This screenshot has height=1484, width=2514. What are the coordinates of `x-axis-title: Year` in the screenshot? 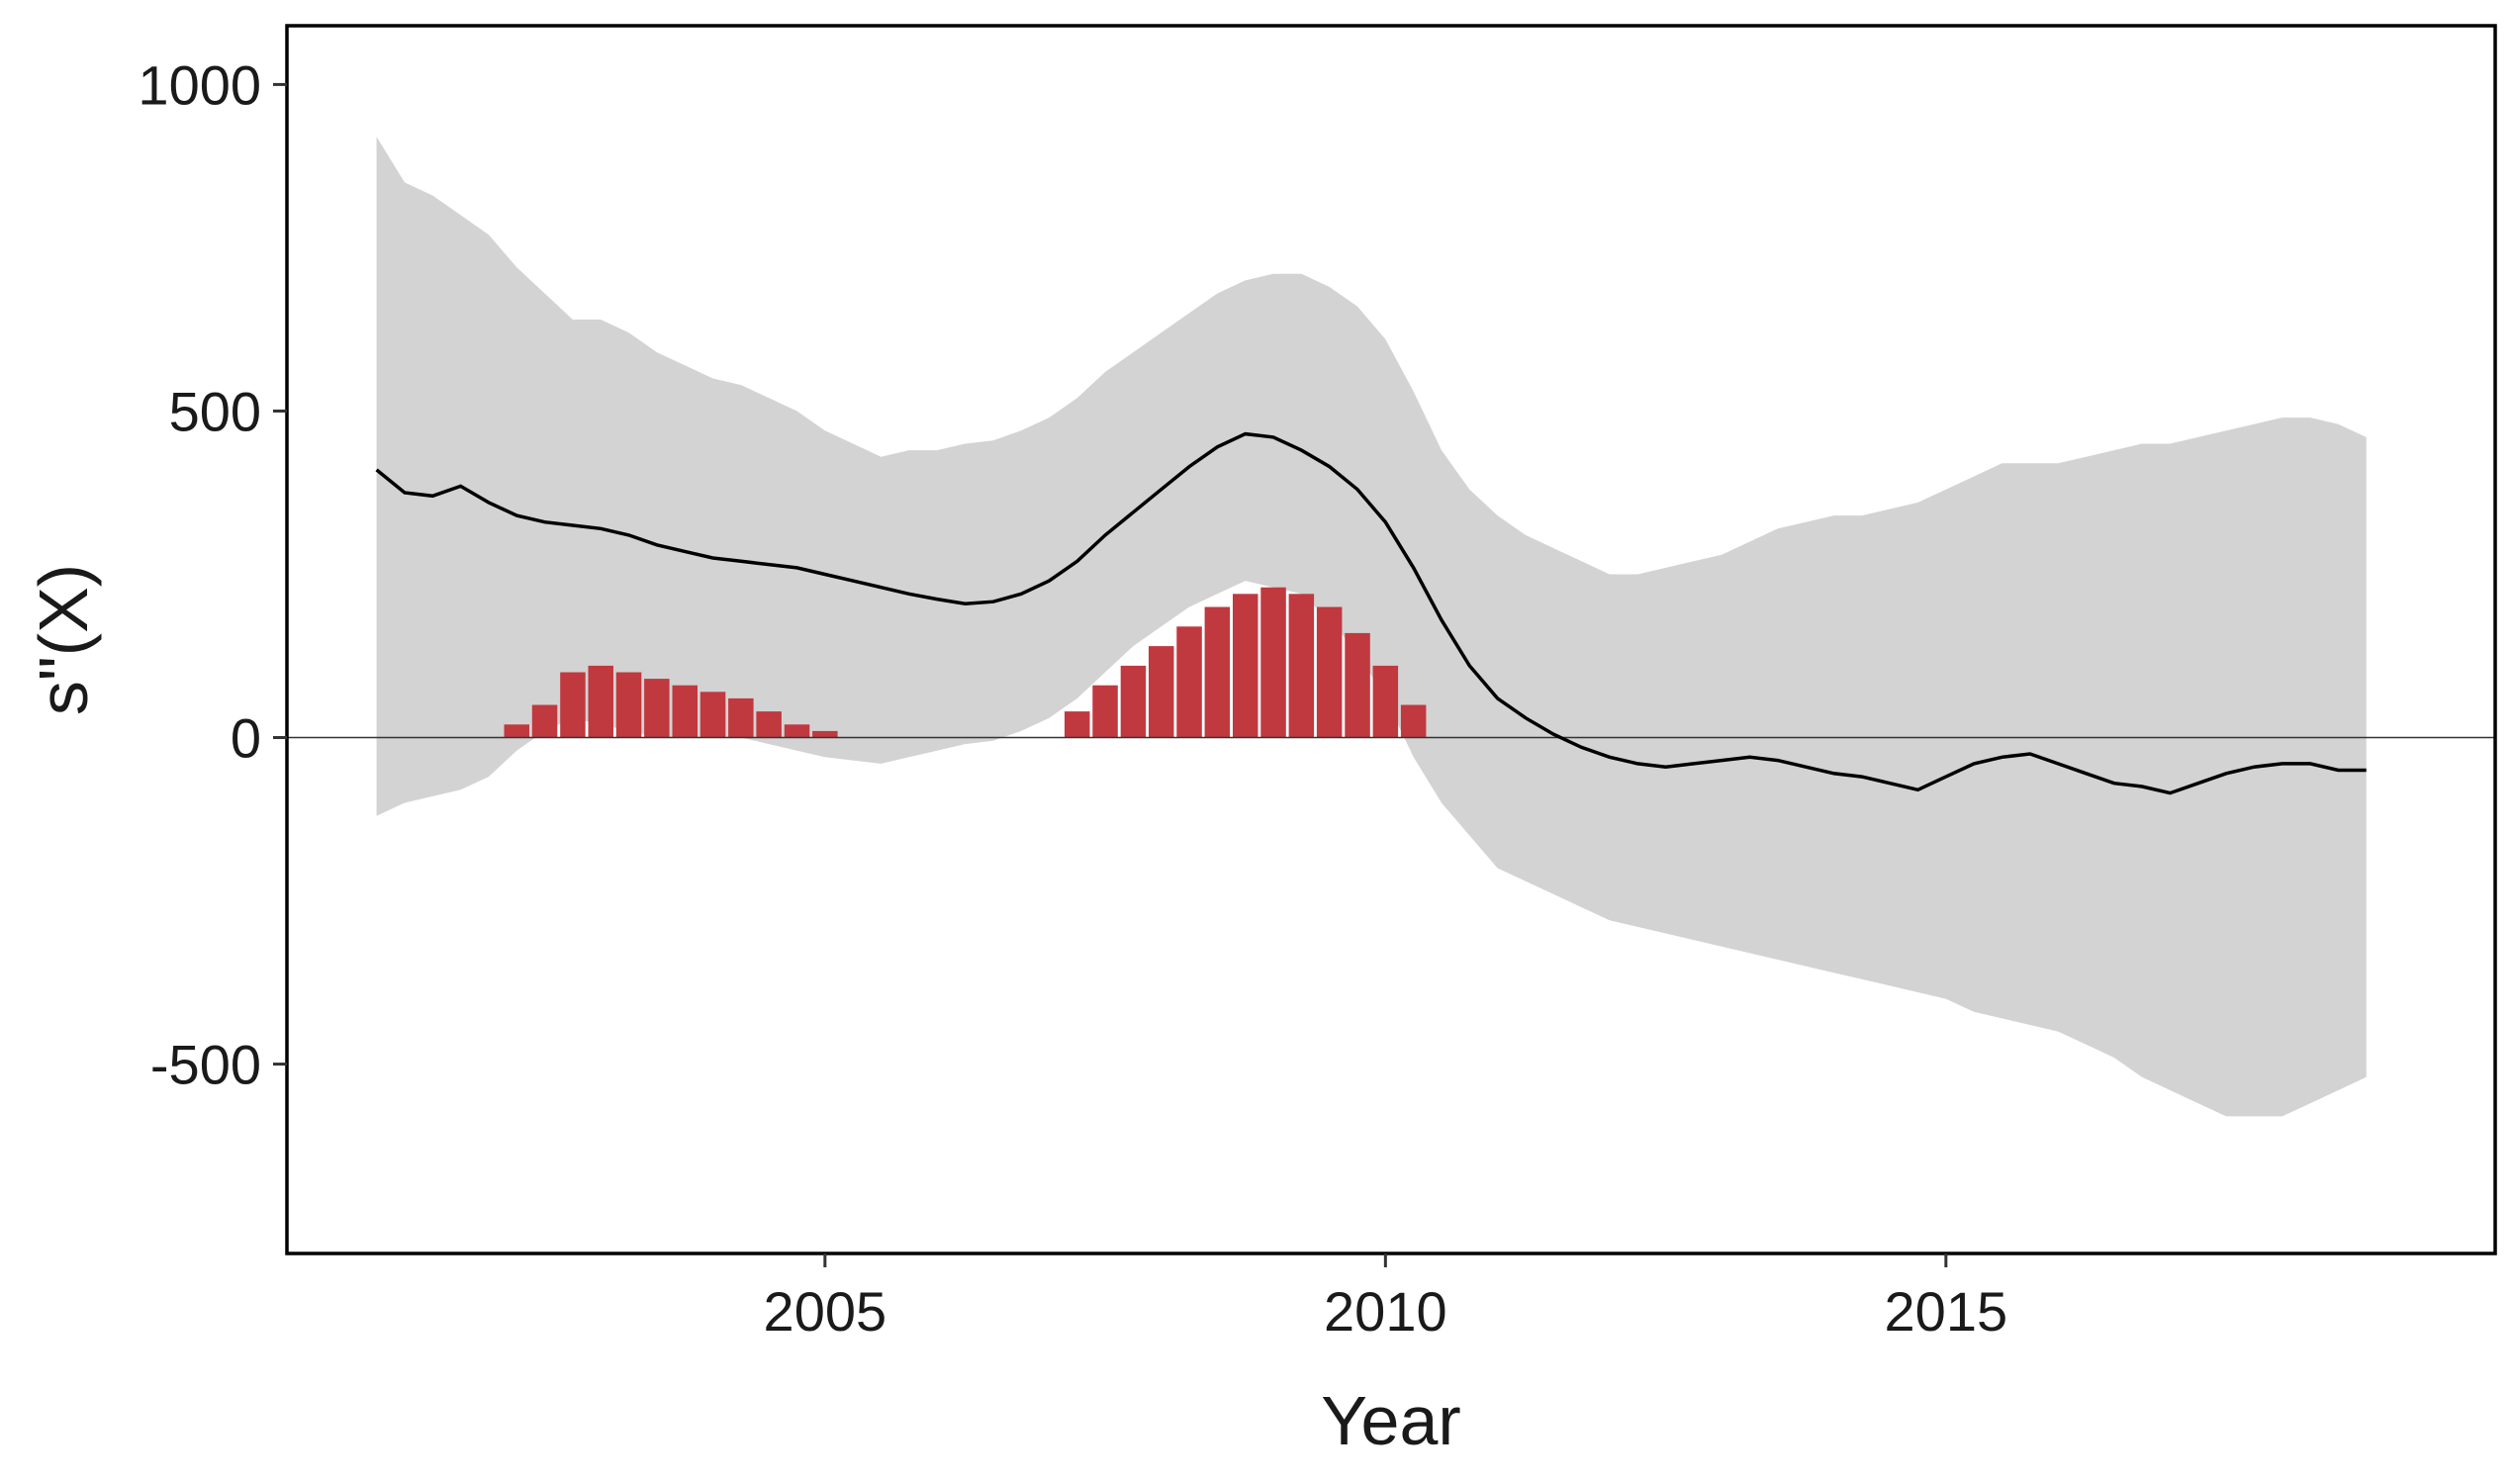 It's located at (1390, 1420).